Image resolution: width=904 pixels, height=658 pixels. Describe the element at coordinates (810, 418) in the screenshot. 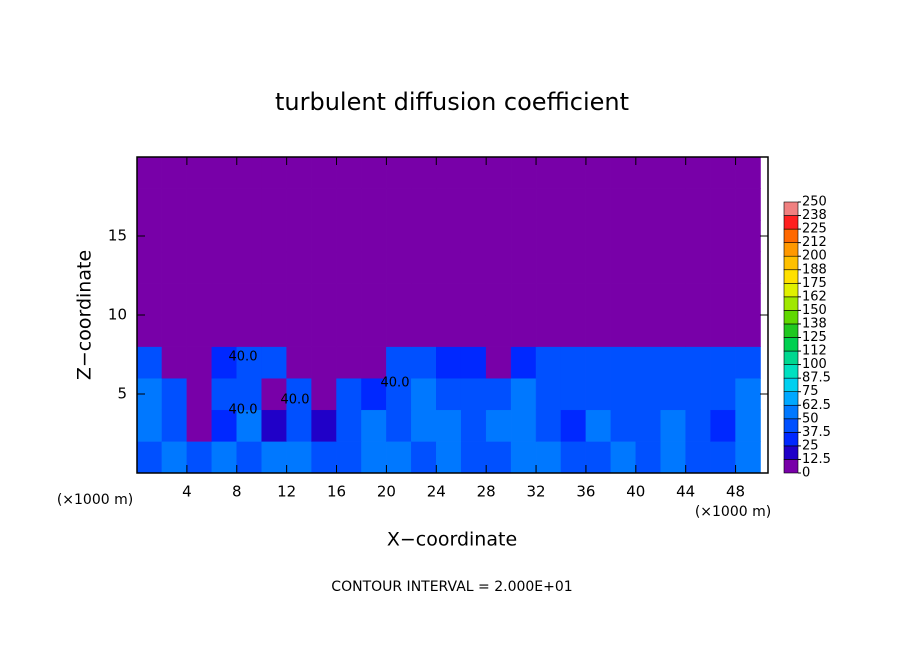

I see `colorbar-tick-label: 50` at that location.